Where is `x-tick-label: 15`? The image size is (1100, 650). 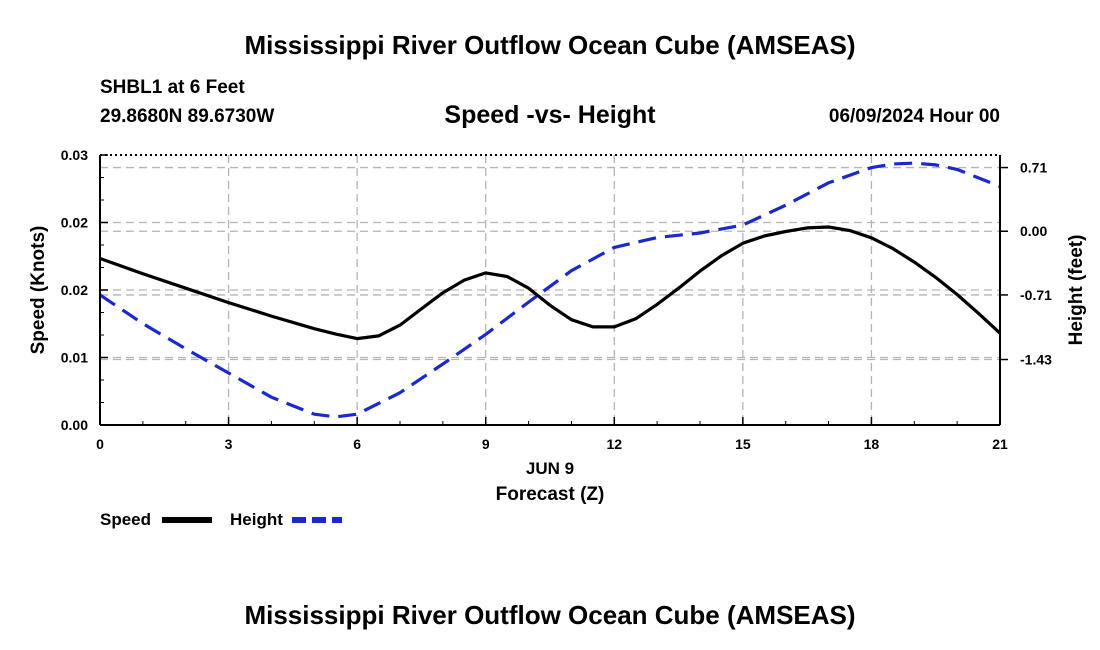
x-tick-label: 15 is located at coordinates (743, 444).